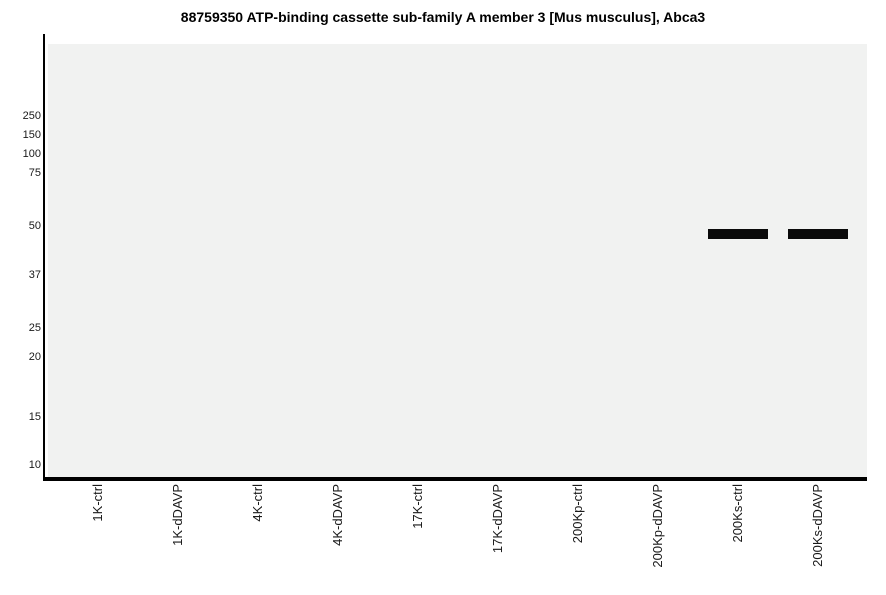 The width and height of the screenshot is (886, 595). I want to click on y-tick-label: 75, so click(34, 173).